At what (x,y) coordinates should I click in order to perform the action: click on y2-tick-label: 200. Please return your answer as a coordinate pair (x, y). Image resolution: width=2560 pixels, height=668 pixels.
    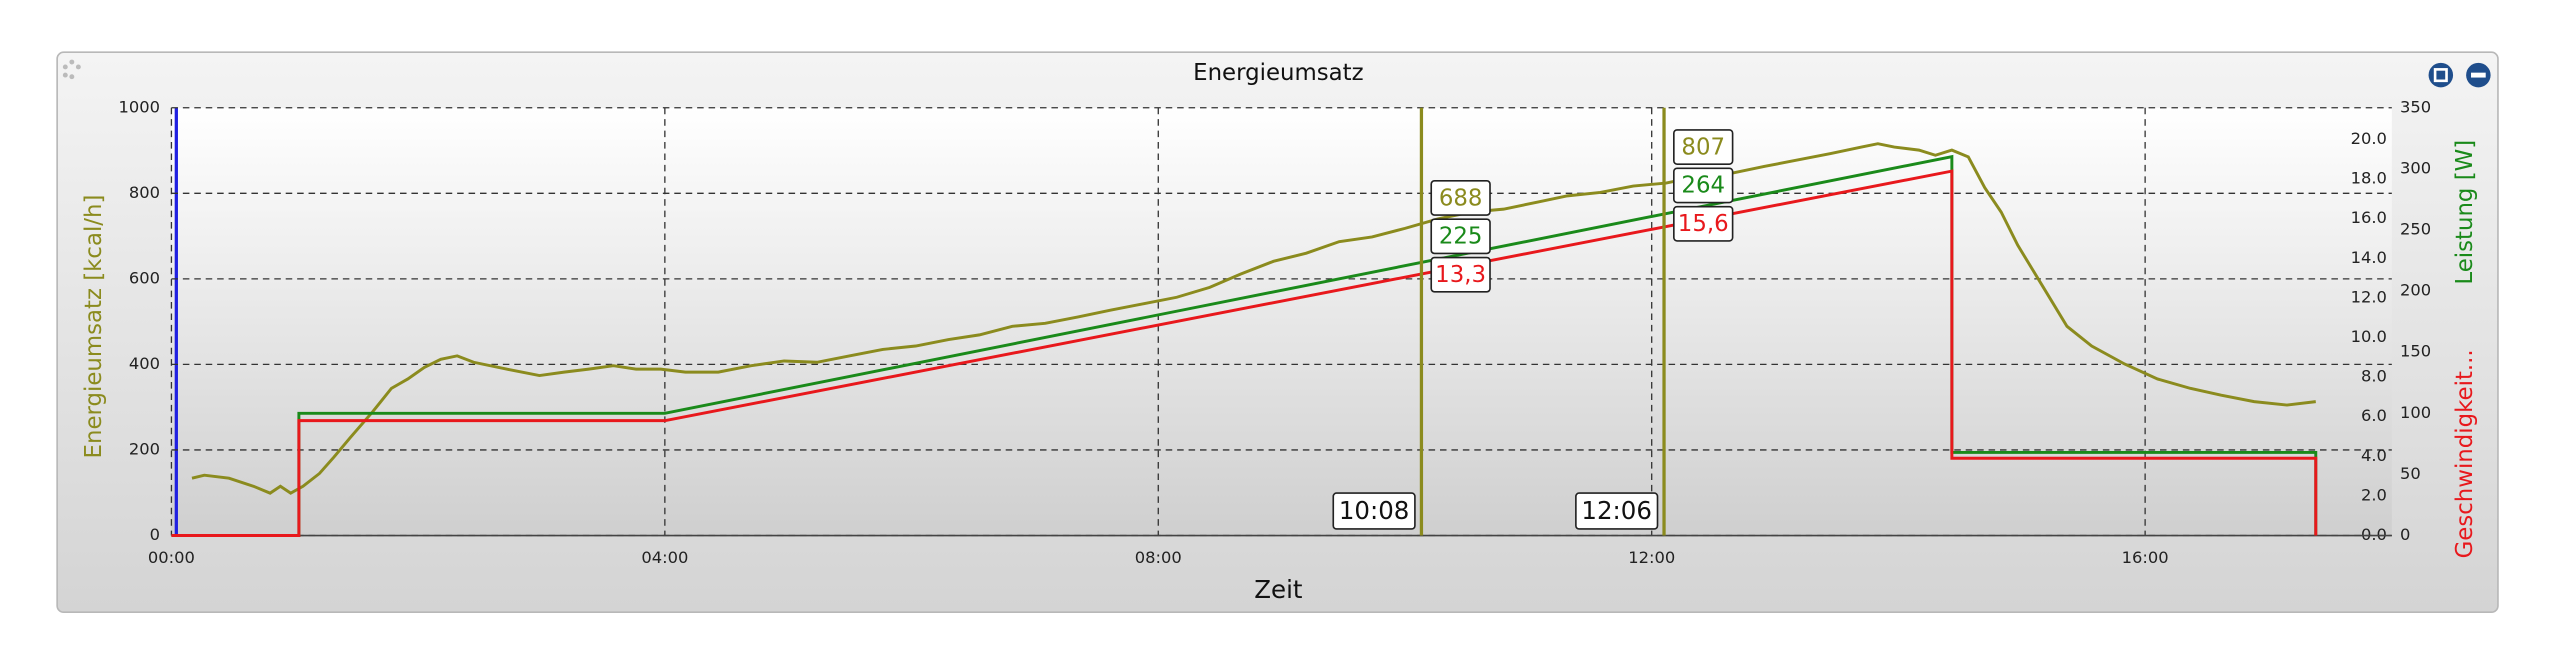
    Looking at the image, I should click on (2415, 290).